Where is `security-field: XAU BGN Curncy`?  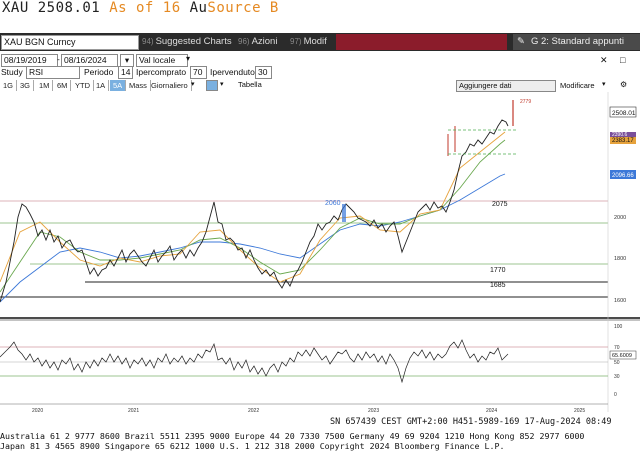 security-field: XAU BGN Curncy is located at coordinates (70, 42).